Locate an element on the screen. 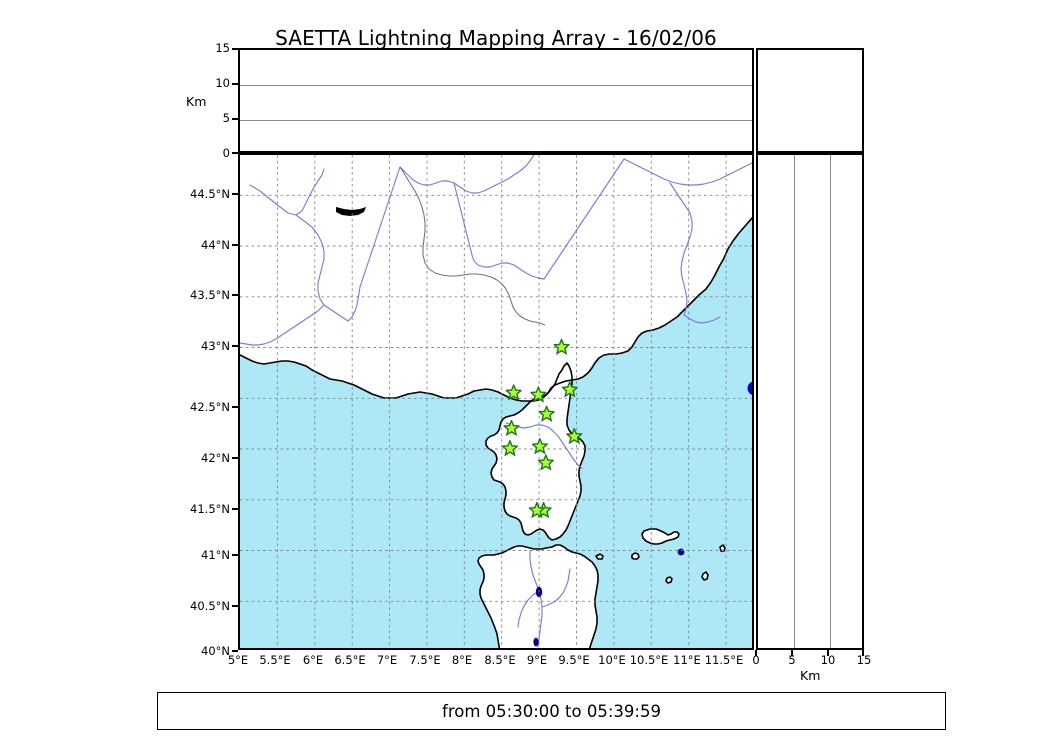  source-marker-layer is located at coordinates (750, 388).